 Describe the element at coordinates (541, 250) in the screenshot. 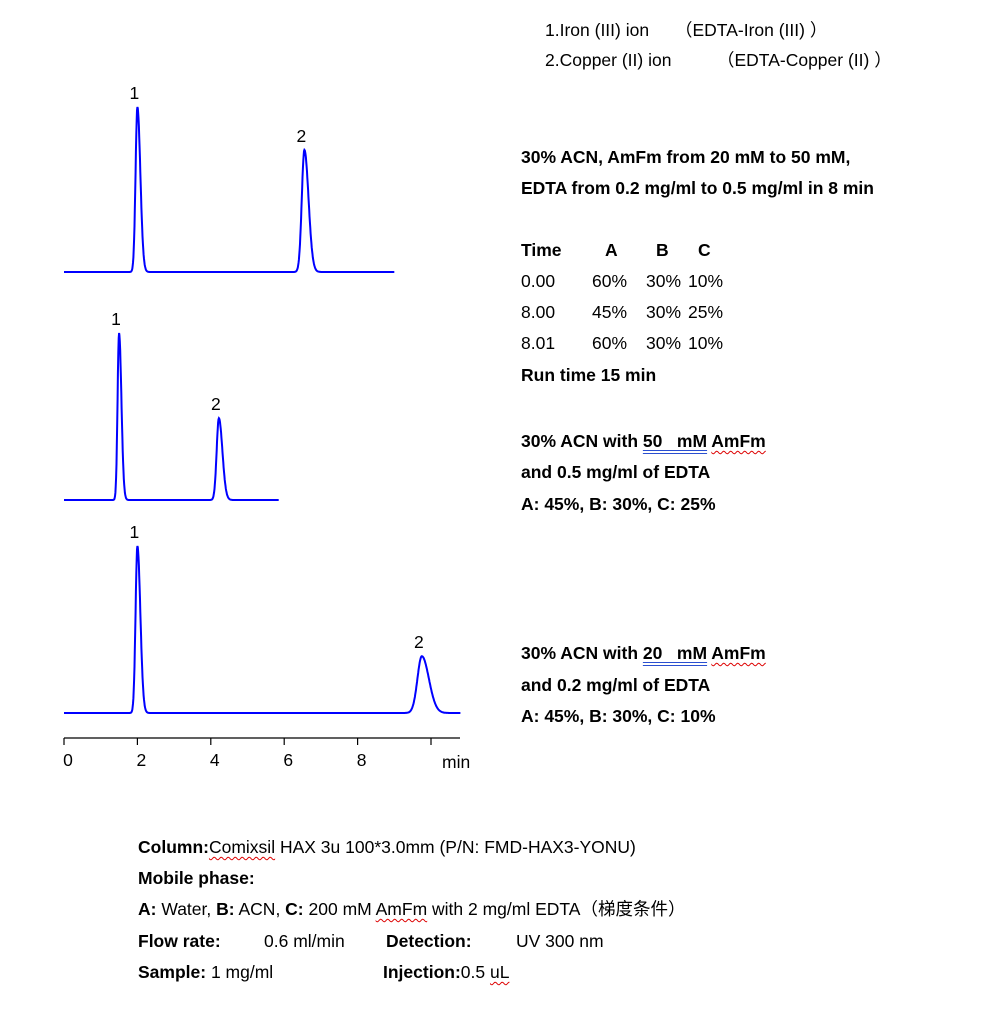

I see `table-header: Time` at that location.